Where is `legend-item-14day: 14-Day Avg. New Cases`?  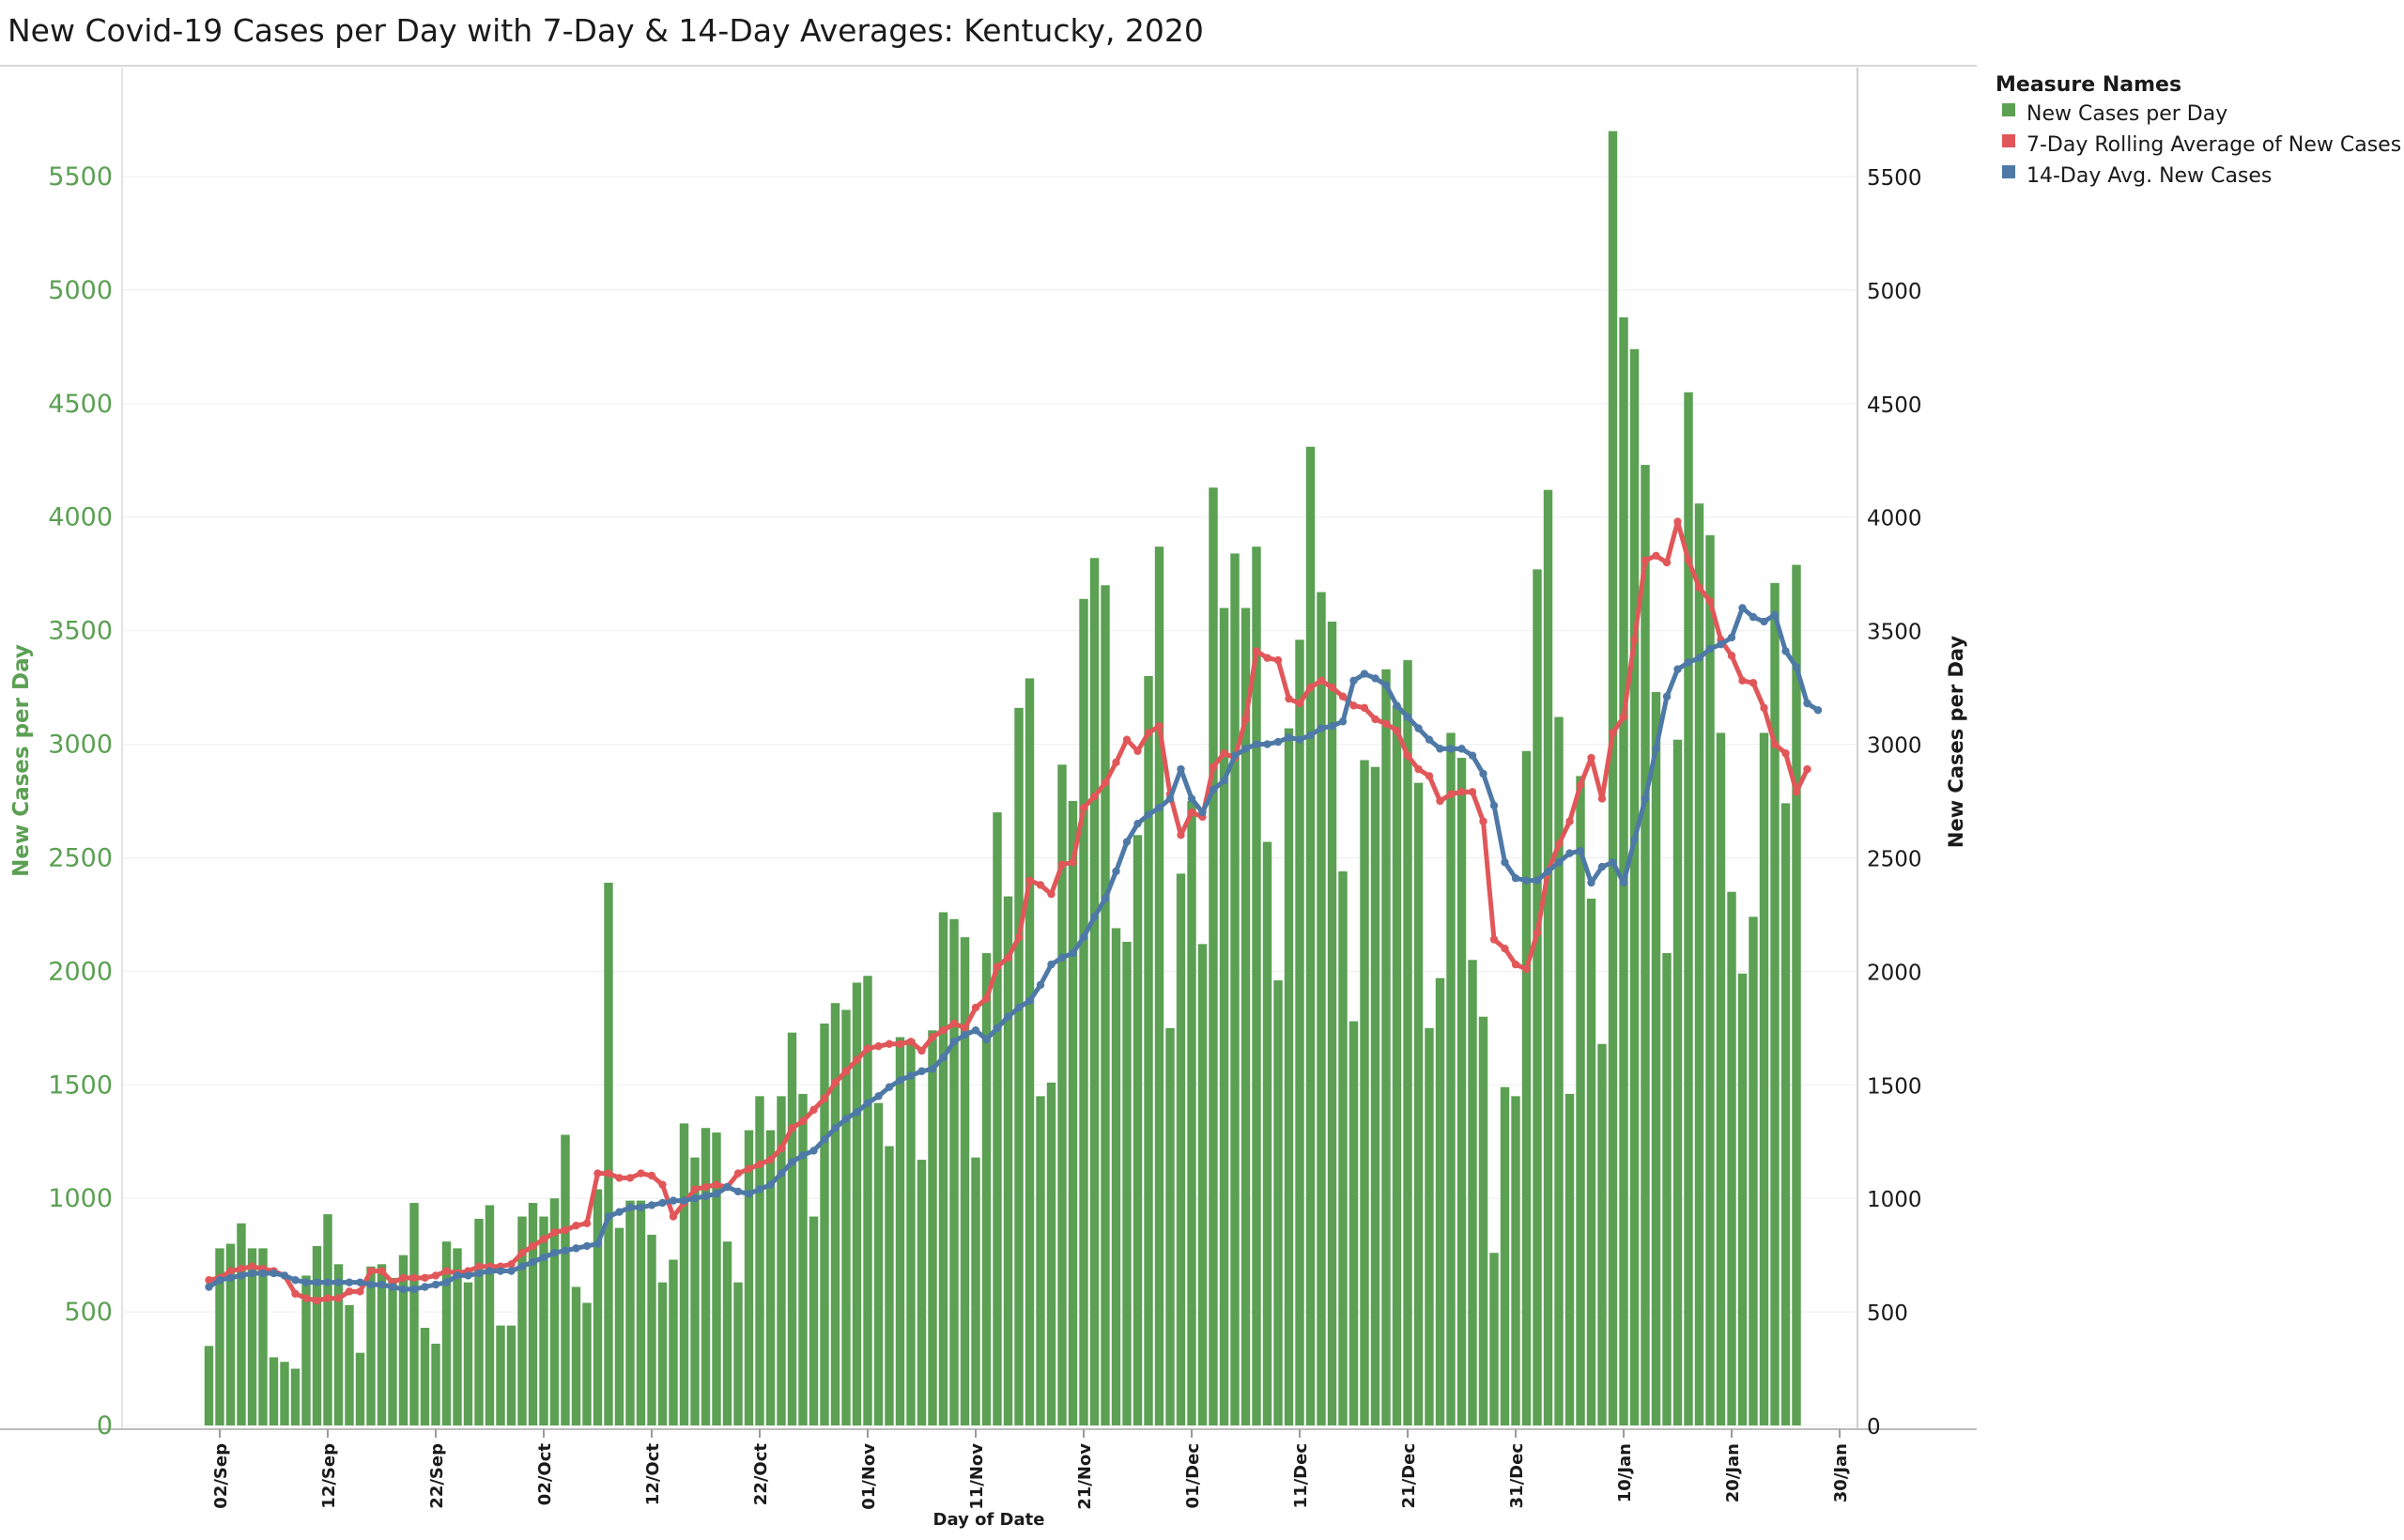
legend-item-14day: 14-Day Avg. New Cases is located at coordinates (2137, 176).